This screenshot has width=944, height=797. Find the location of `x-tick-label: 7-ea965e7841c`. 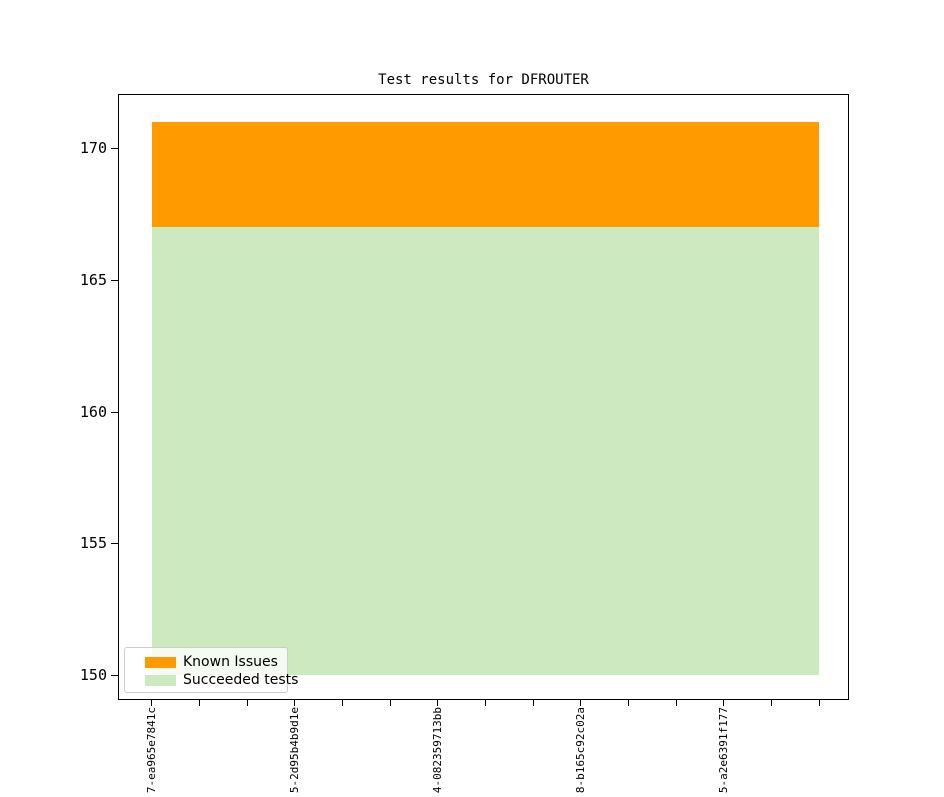

x-tick-label: 7-ea965e7841c is located at coordinates (151, 750).